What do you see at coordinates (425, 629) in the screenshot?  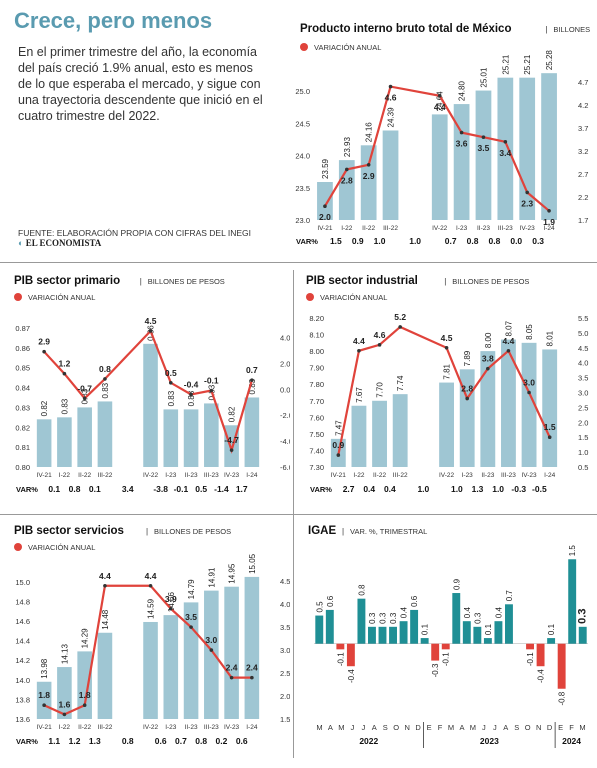 I see `bar-value-label: 0.1` at bounding box center [425, 629].